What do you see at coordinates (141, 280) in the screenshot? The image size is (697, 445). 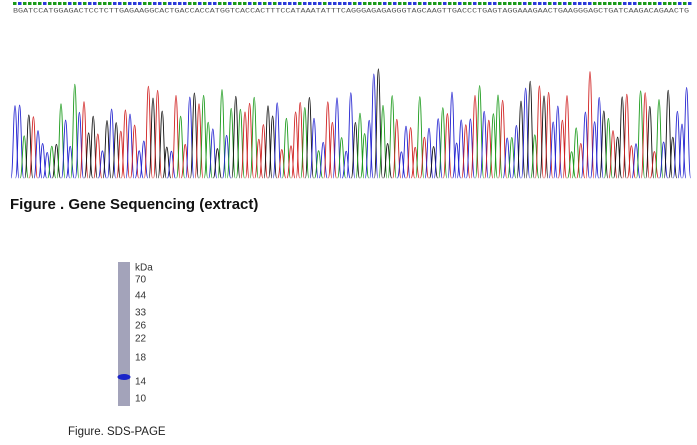 I see `marker-label: 70` at bounding box center [141, 280].